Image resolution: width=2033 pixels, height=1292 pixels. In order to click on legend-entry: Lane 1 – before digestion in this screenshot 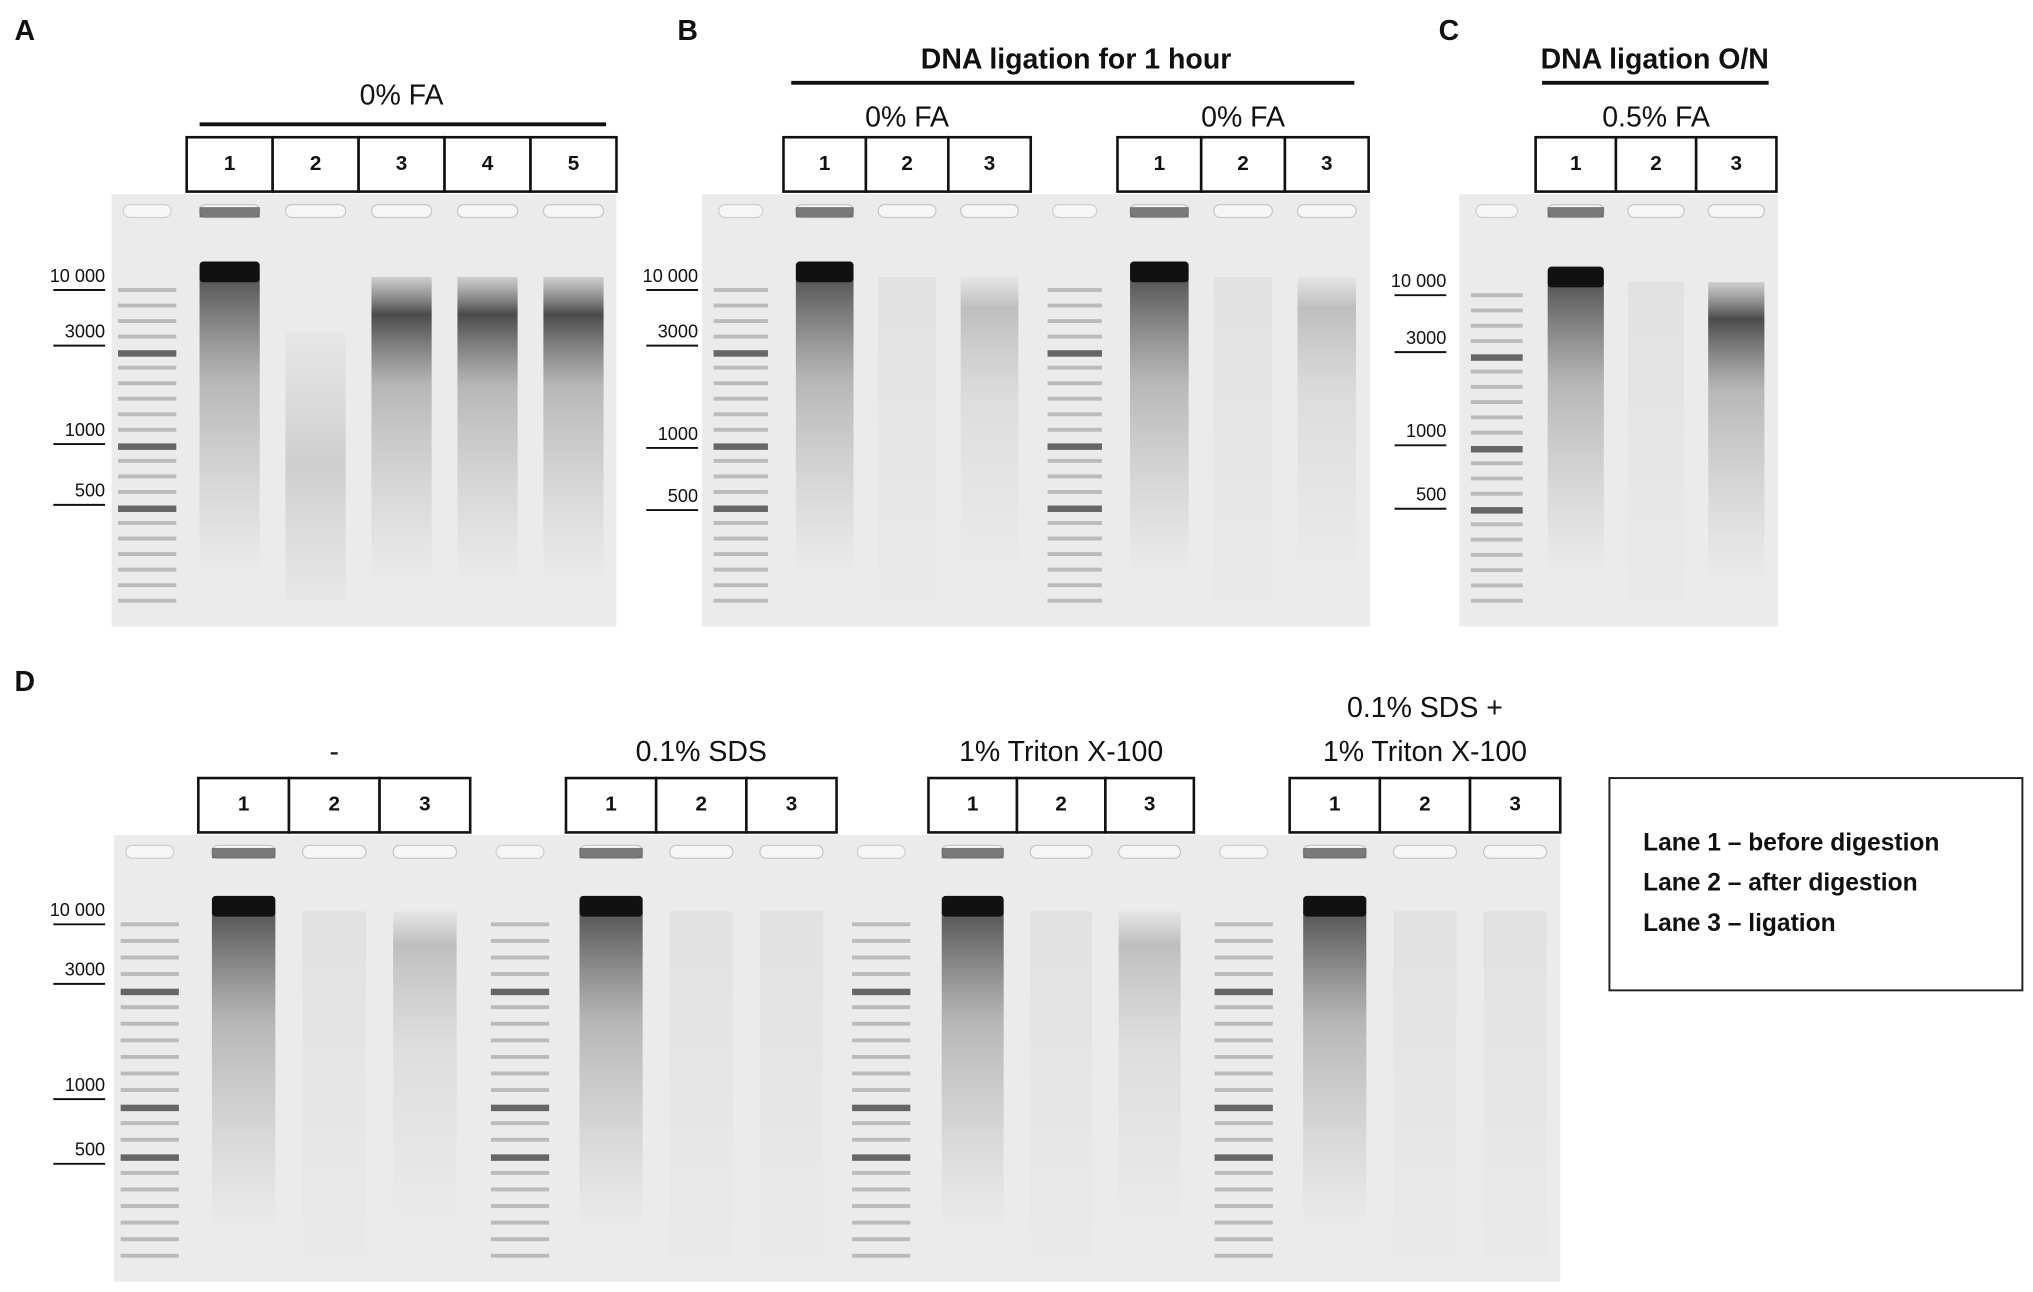, I will do `click(1791, 843)`.